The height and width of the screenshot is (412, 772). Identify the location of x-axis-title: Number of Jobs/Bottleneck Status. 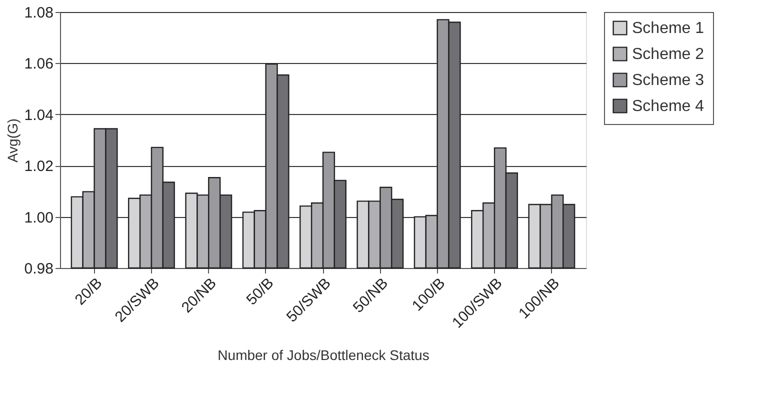
(324, 354).